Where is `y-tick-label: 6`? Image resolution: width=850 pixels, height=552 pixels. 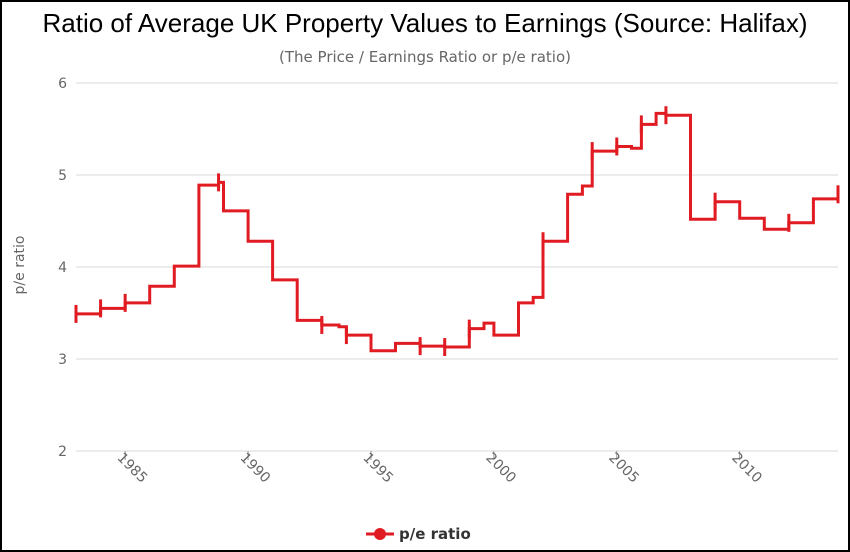
y-tick-label: 6 is located at coordinates (62, 84).